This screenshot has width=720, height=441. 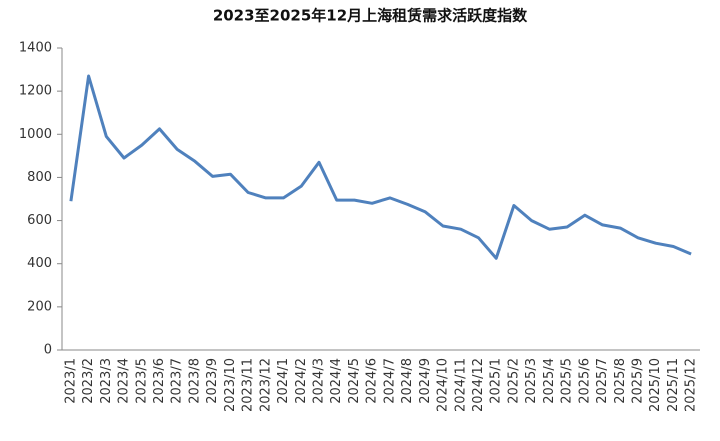 What do you see at coordinates (637, 381) in the screenshot?
I see `x-tick-label: 2025/9` at bounding box center [637, 381].